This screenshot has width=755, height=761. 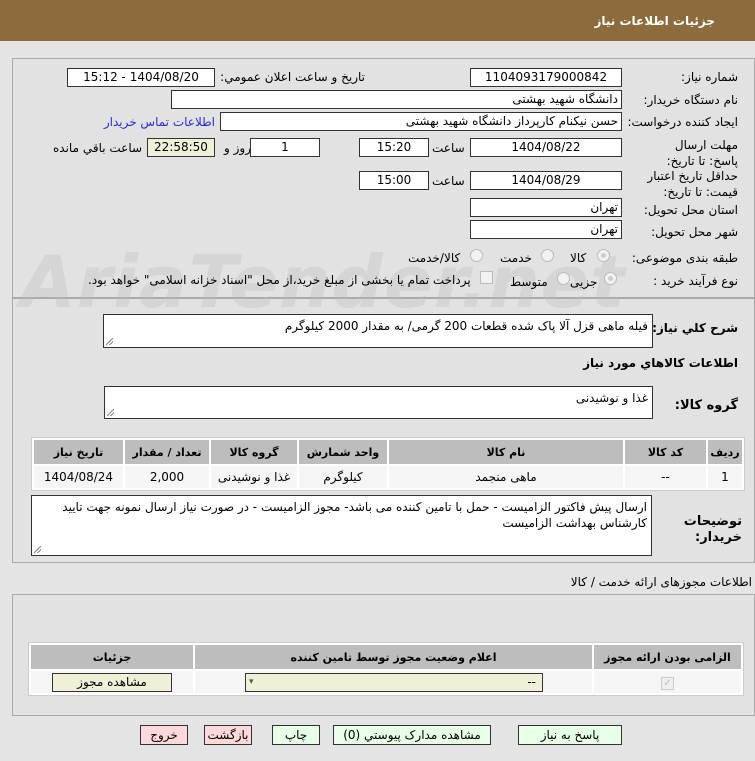 What do you see at coordinates (695, 281) in the screenshot?
I see `process-label: نوع فرآیند خرید :` at bounding box center [695, 281].